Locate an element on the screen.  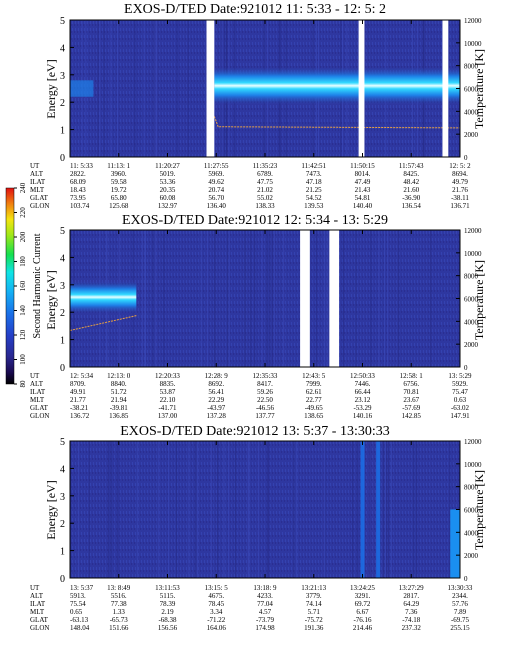
colorbar-tick-label: 160 is located at coordinates (23, 285).